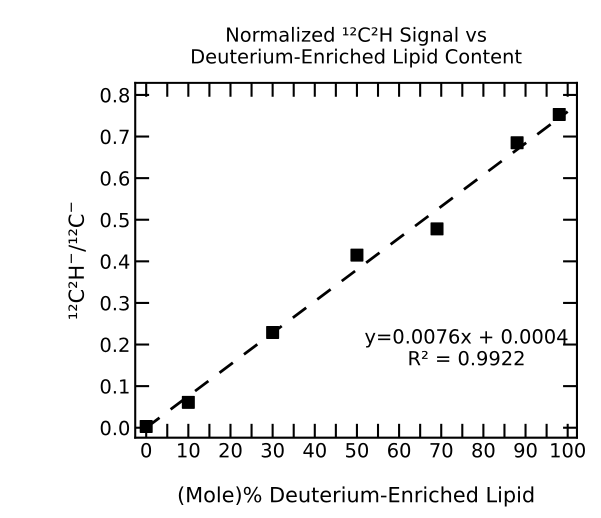  What do you see at coordinates (483, 450) in the screenshot?
I see `x-tick-label: 80` at bounding box center [483, 450].